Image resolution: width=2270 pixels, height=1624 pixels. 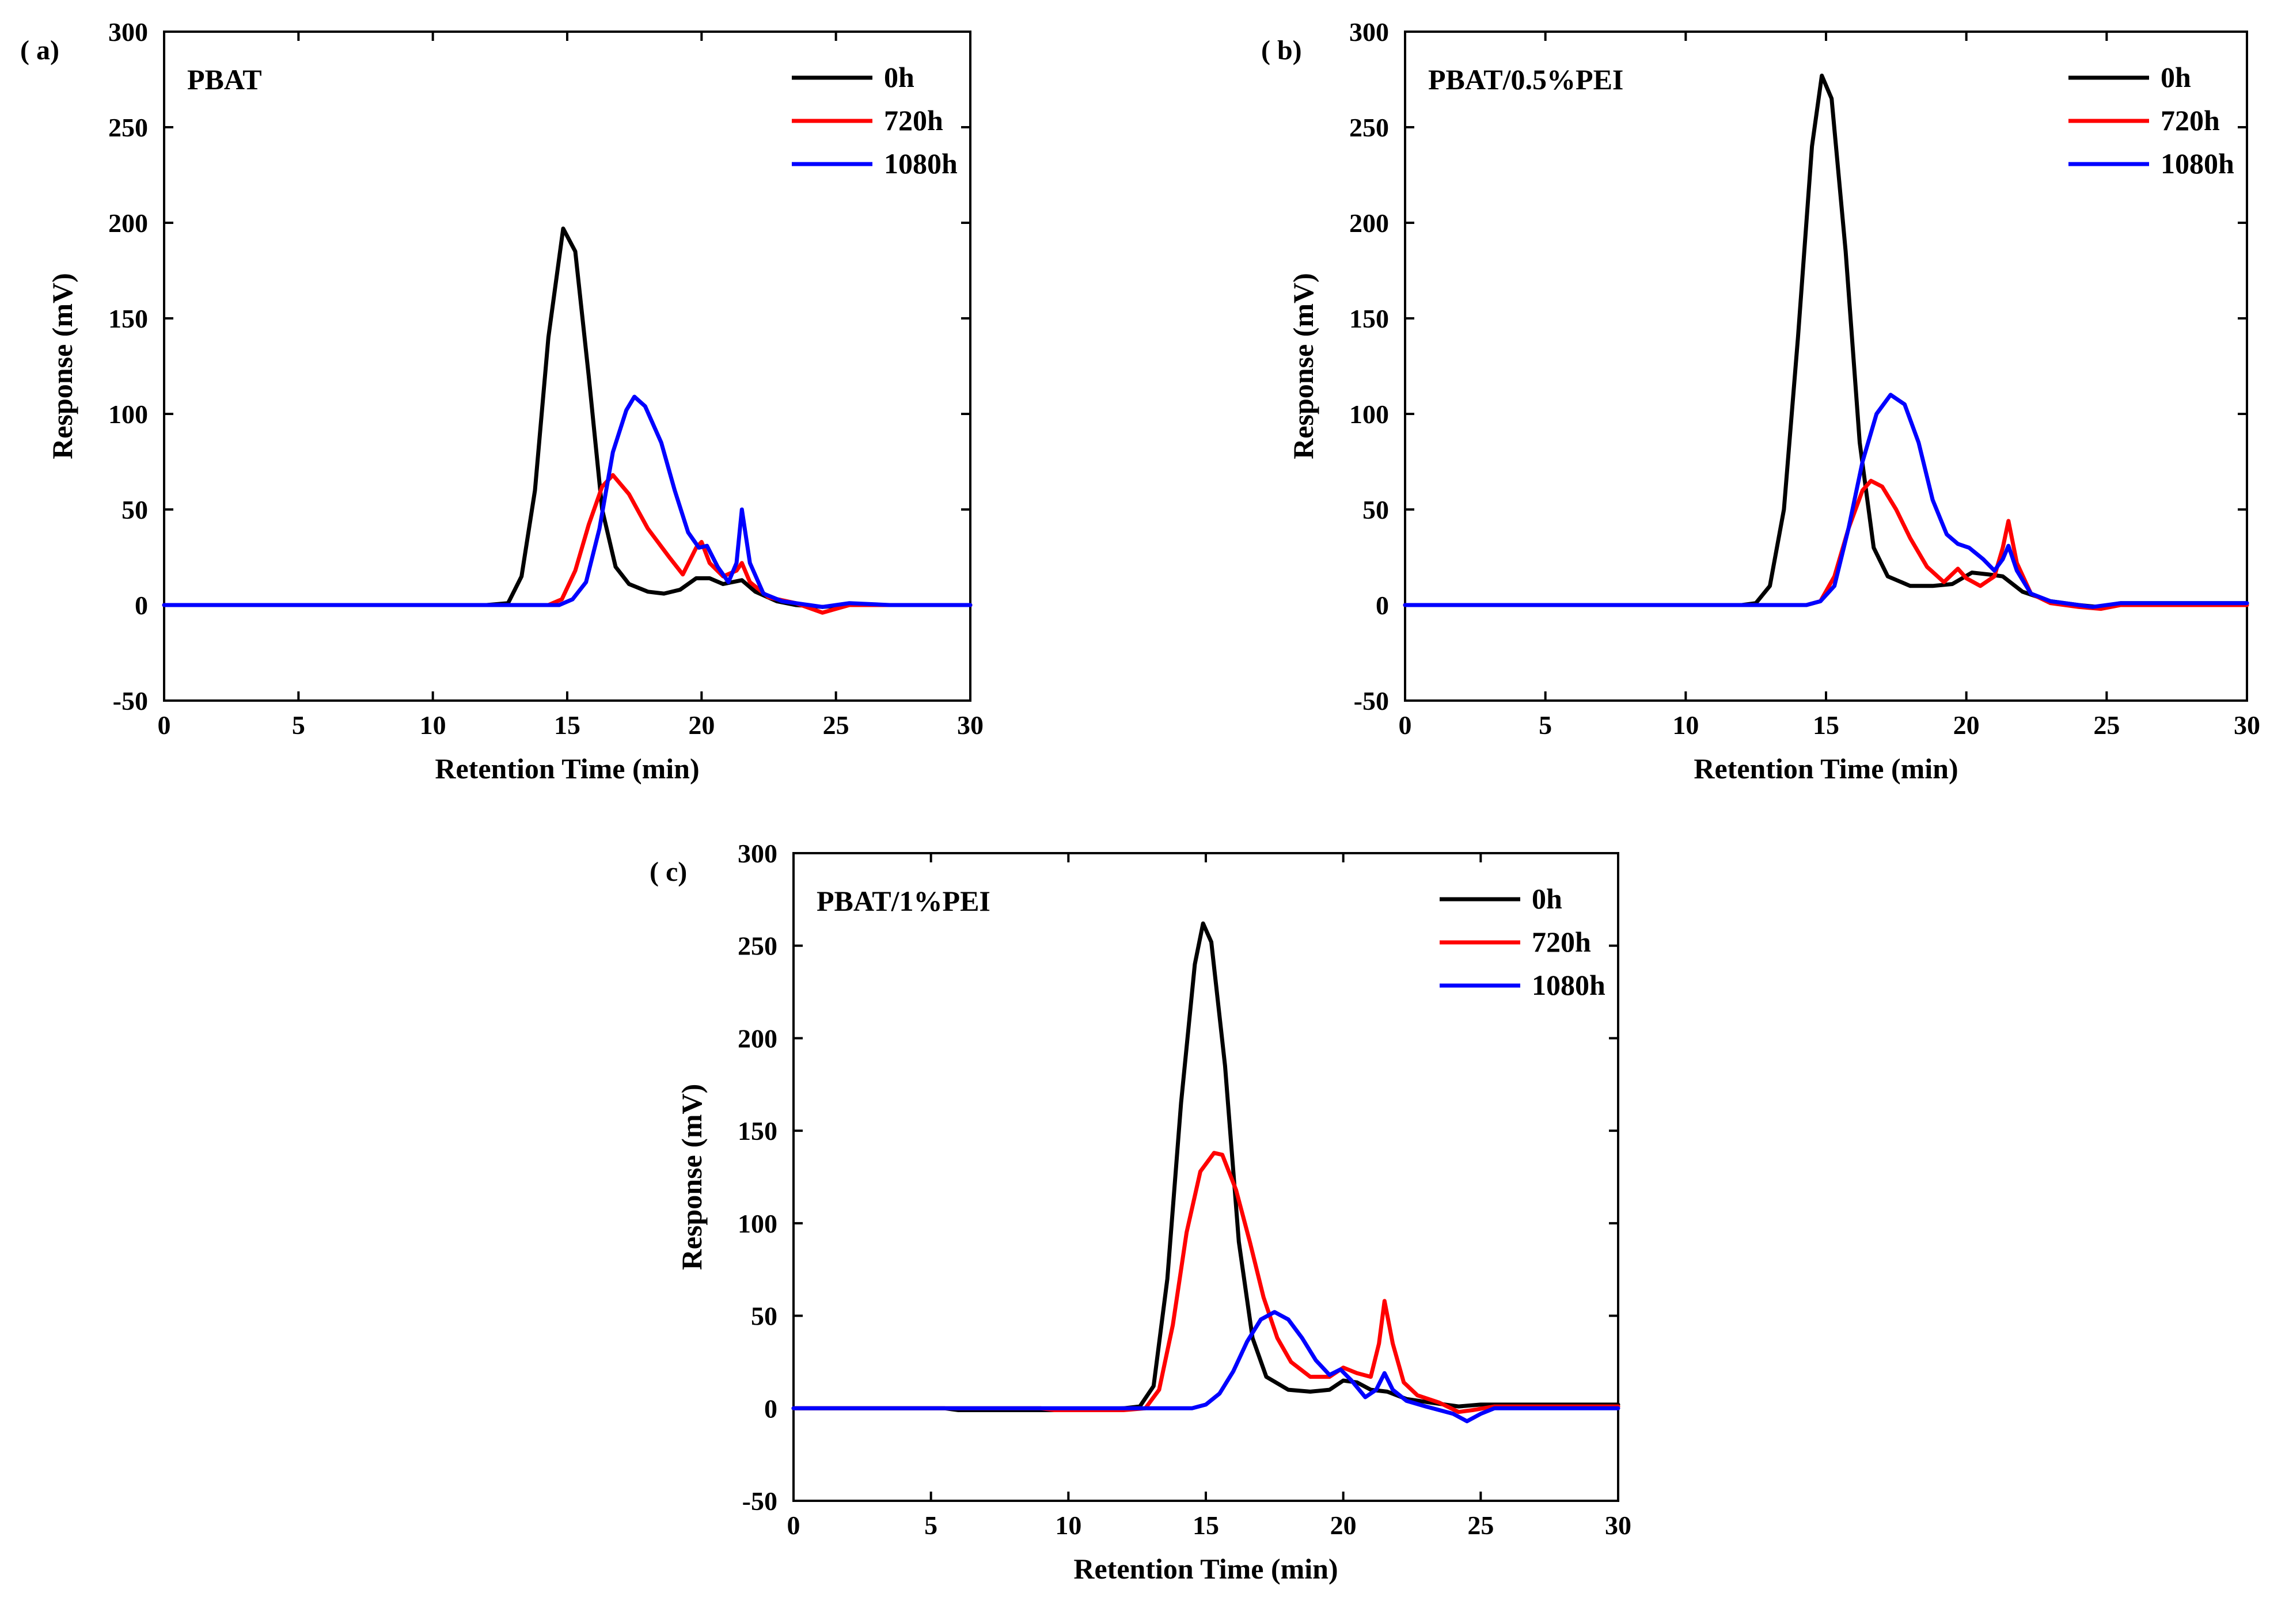 I want to click on sample-label: PBAT, so click(x=224, y=79).